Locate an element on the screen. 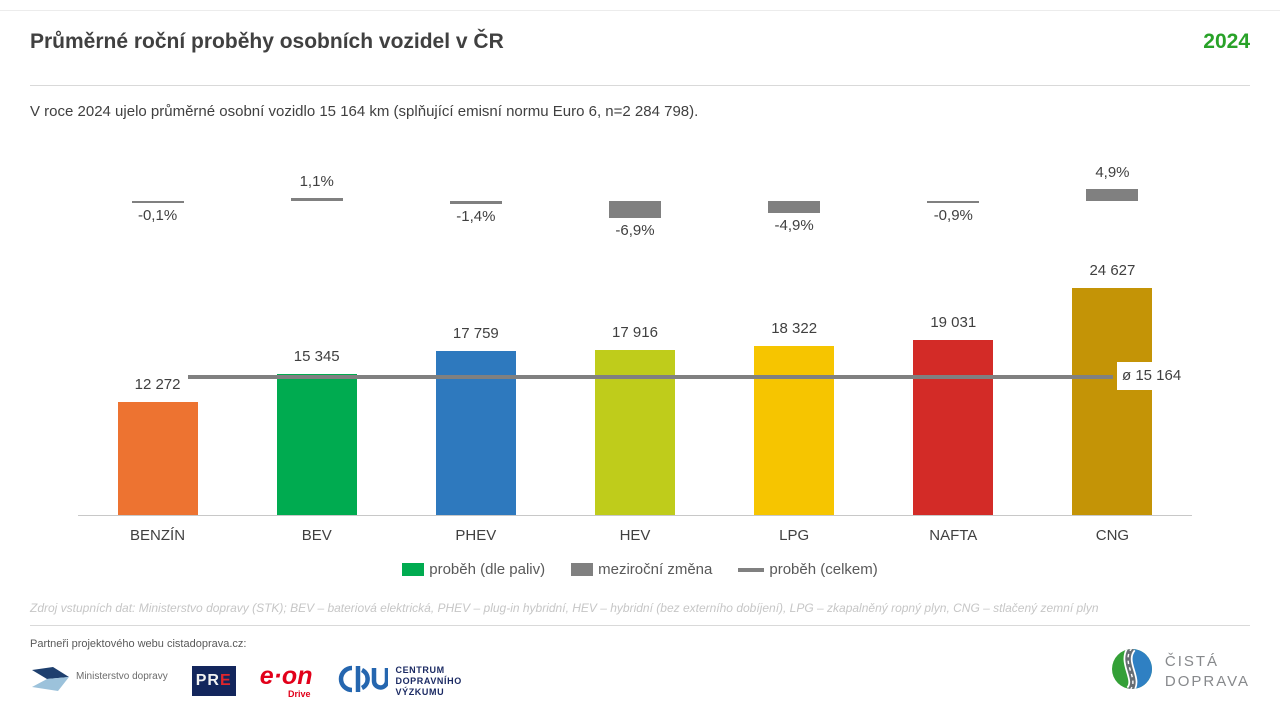 The width and height of the screenshot is (1280, 720). bar-value-BEV: 15 345 is located at coordinates (316, 356).